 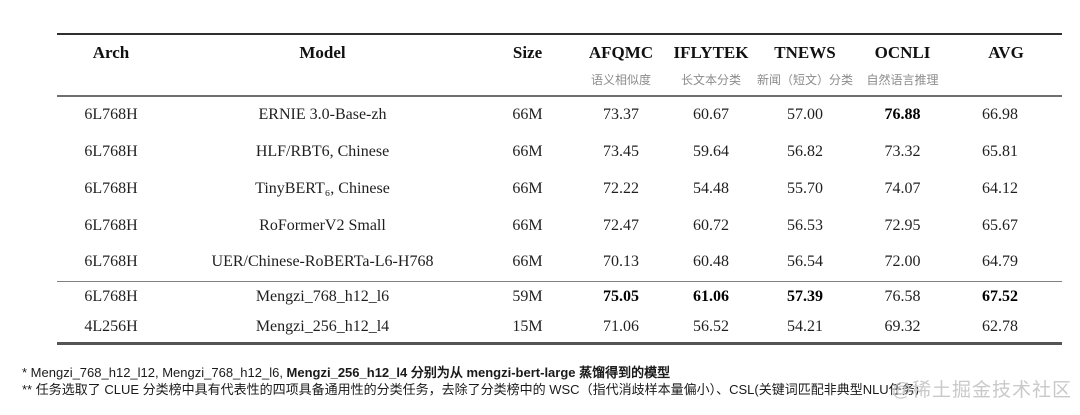 I want to click on cell-score: 72.22, so click(x=621, y=188).